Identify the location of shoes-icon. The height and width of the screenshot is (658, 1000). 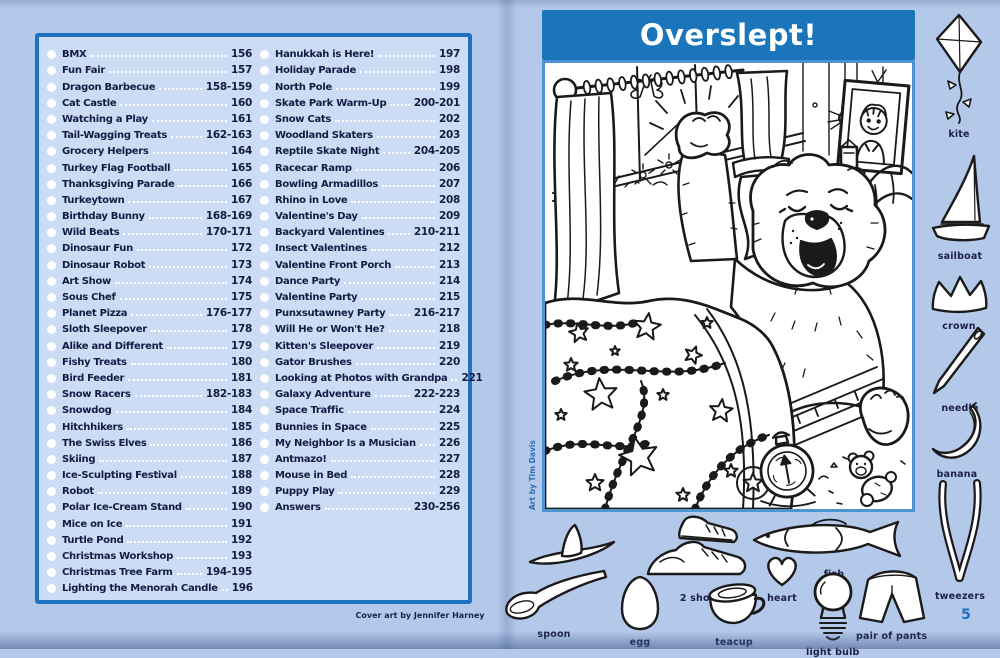
(701, 553).